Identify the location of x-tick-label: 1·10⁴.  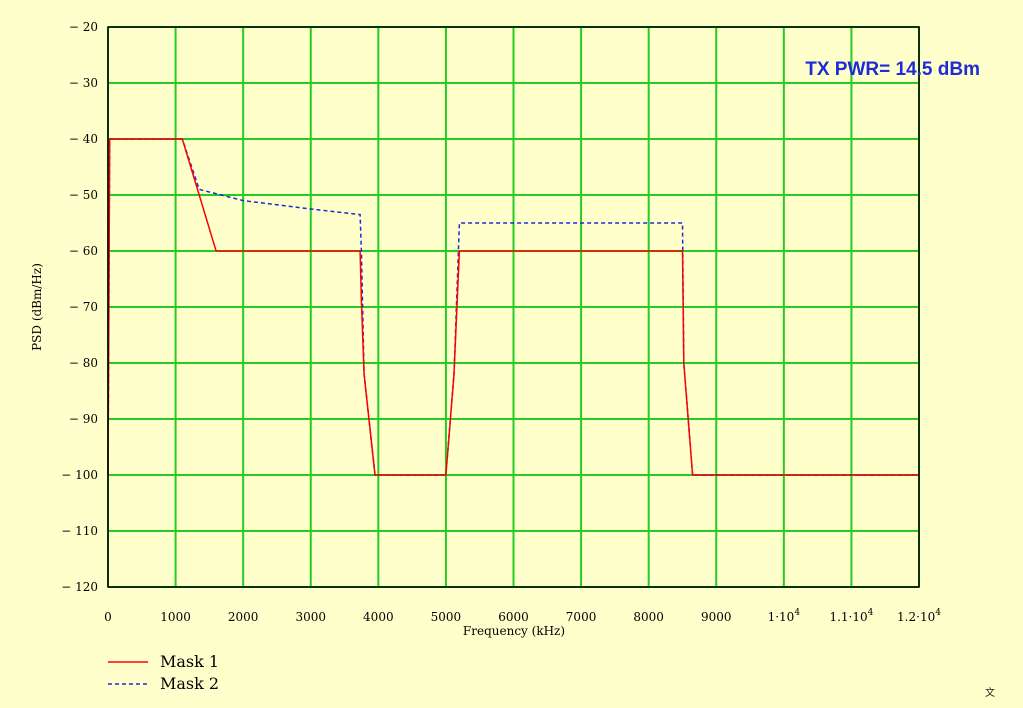
(784, 616).